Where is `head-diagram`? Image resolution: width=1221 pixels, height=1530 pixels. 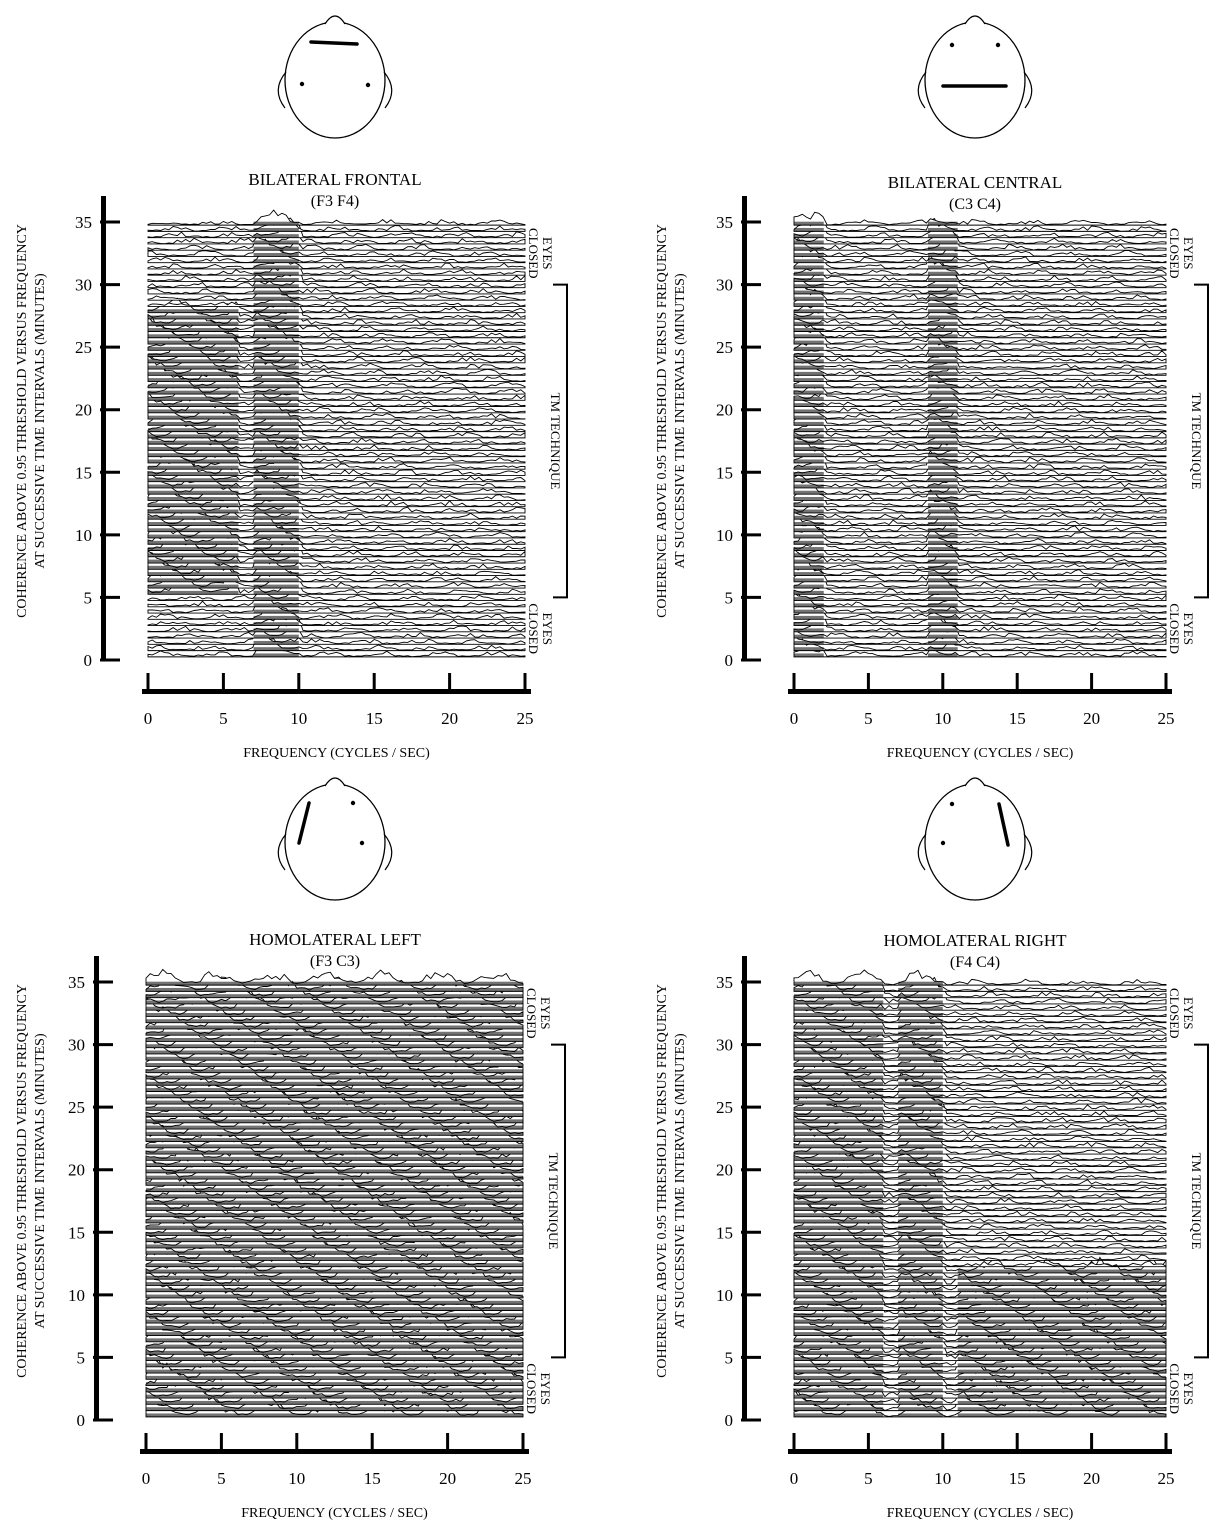 head-diagram is located at coordinates (975, 77).